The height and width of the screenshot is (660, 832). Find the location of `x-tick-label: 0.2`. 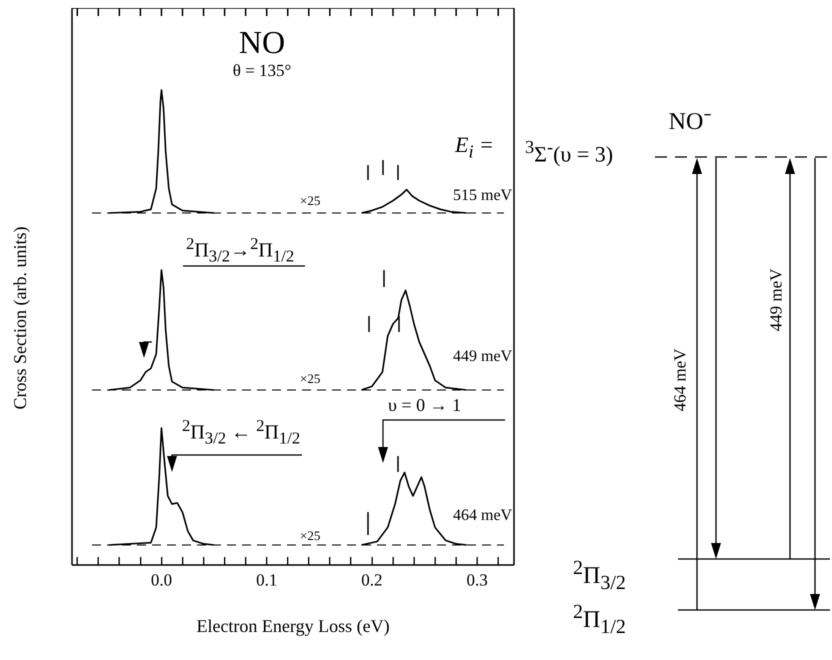

x-tick-label: 0.2 is located at coordinates (372, 580).